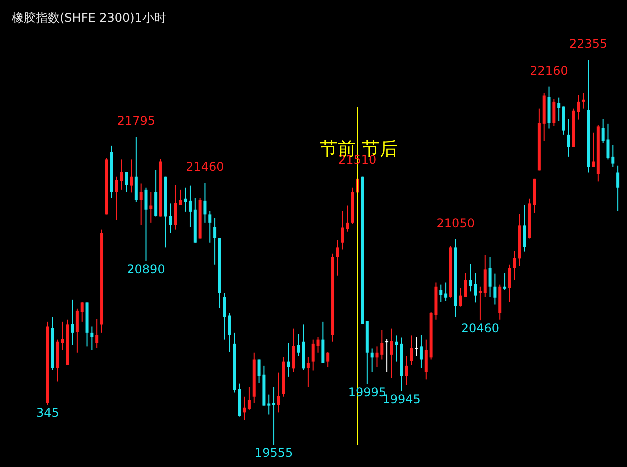 This screenshot has width=627, height=467. Describe the element at coordinates (588, 44) in the screenshot. I see `annotation: 22355` at that location.